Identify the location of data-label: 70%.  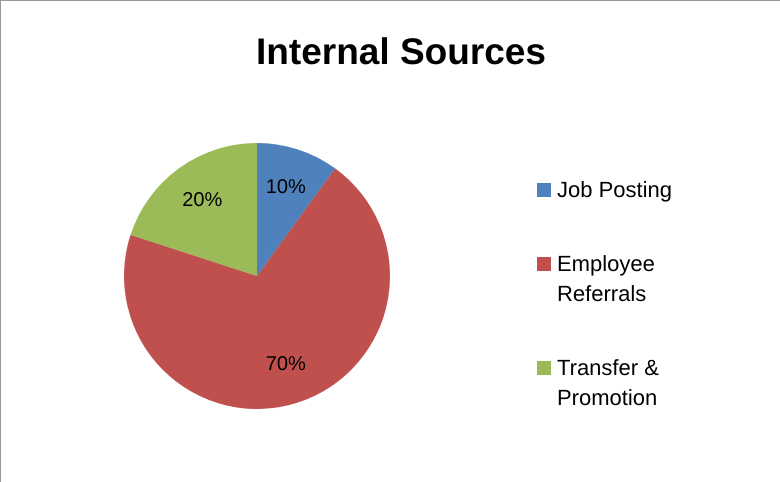
(286, 364).